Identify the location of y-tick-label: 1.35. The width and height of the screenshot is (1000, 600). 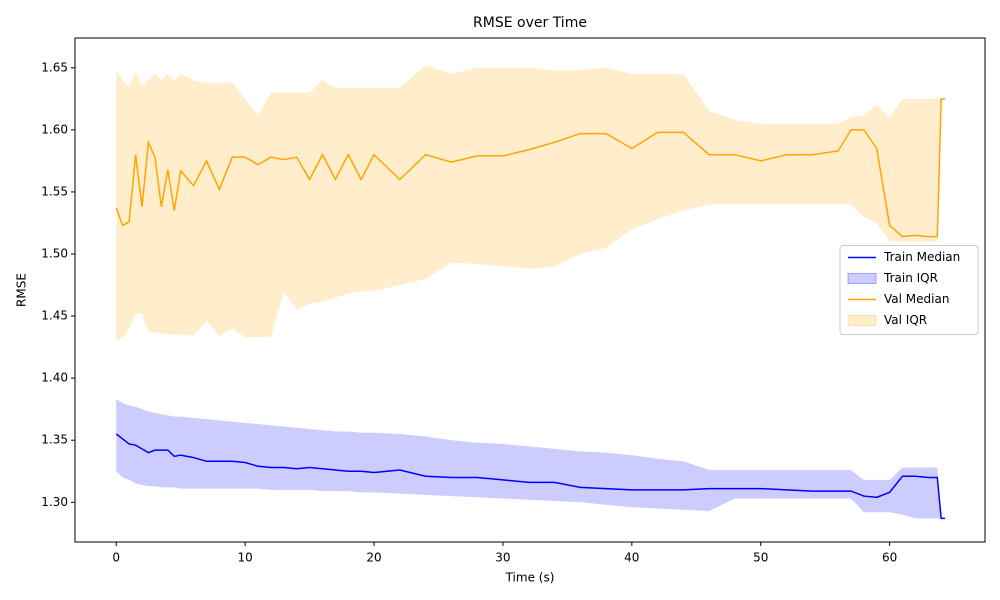
(54, 440).